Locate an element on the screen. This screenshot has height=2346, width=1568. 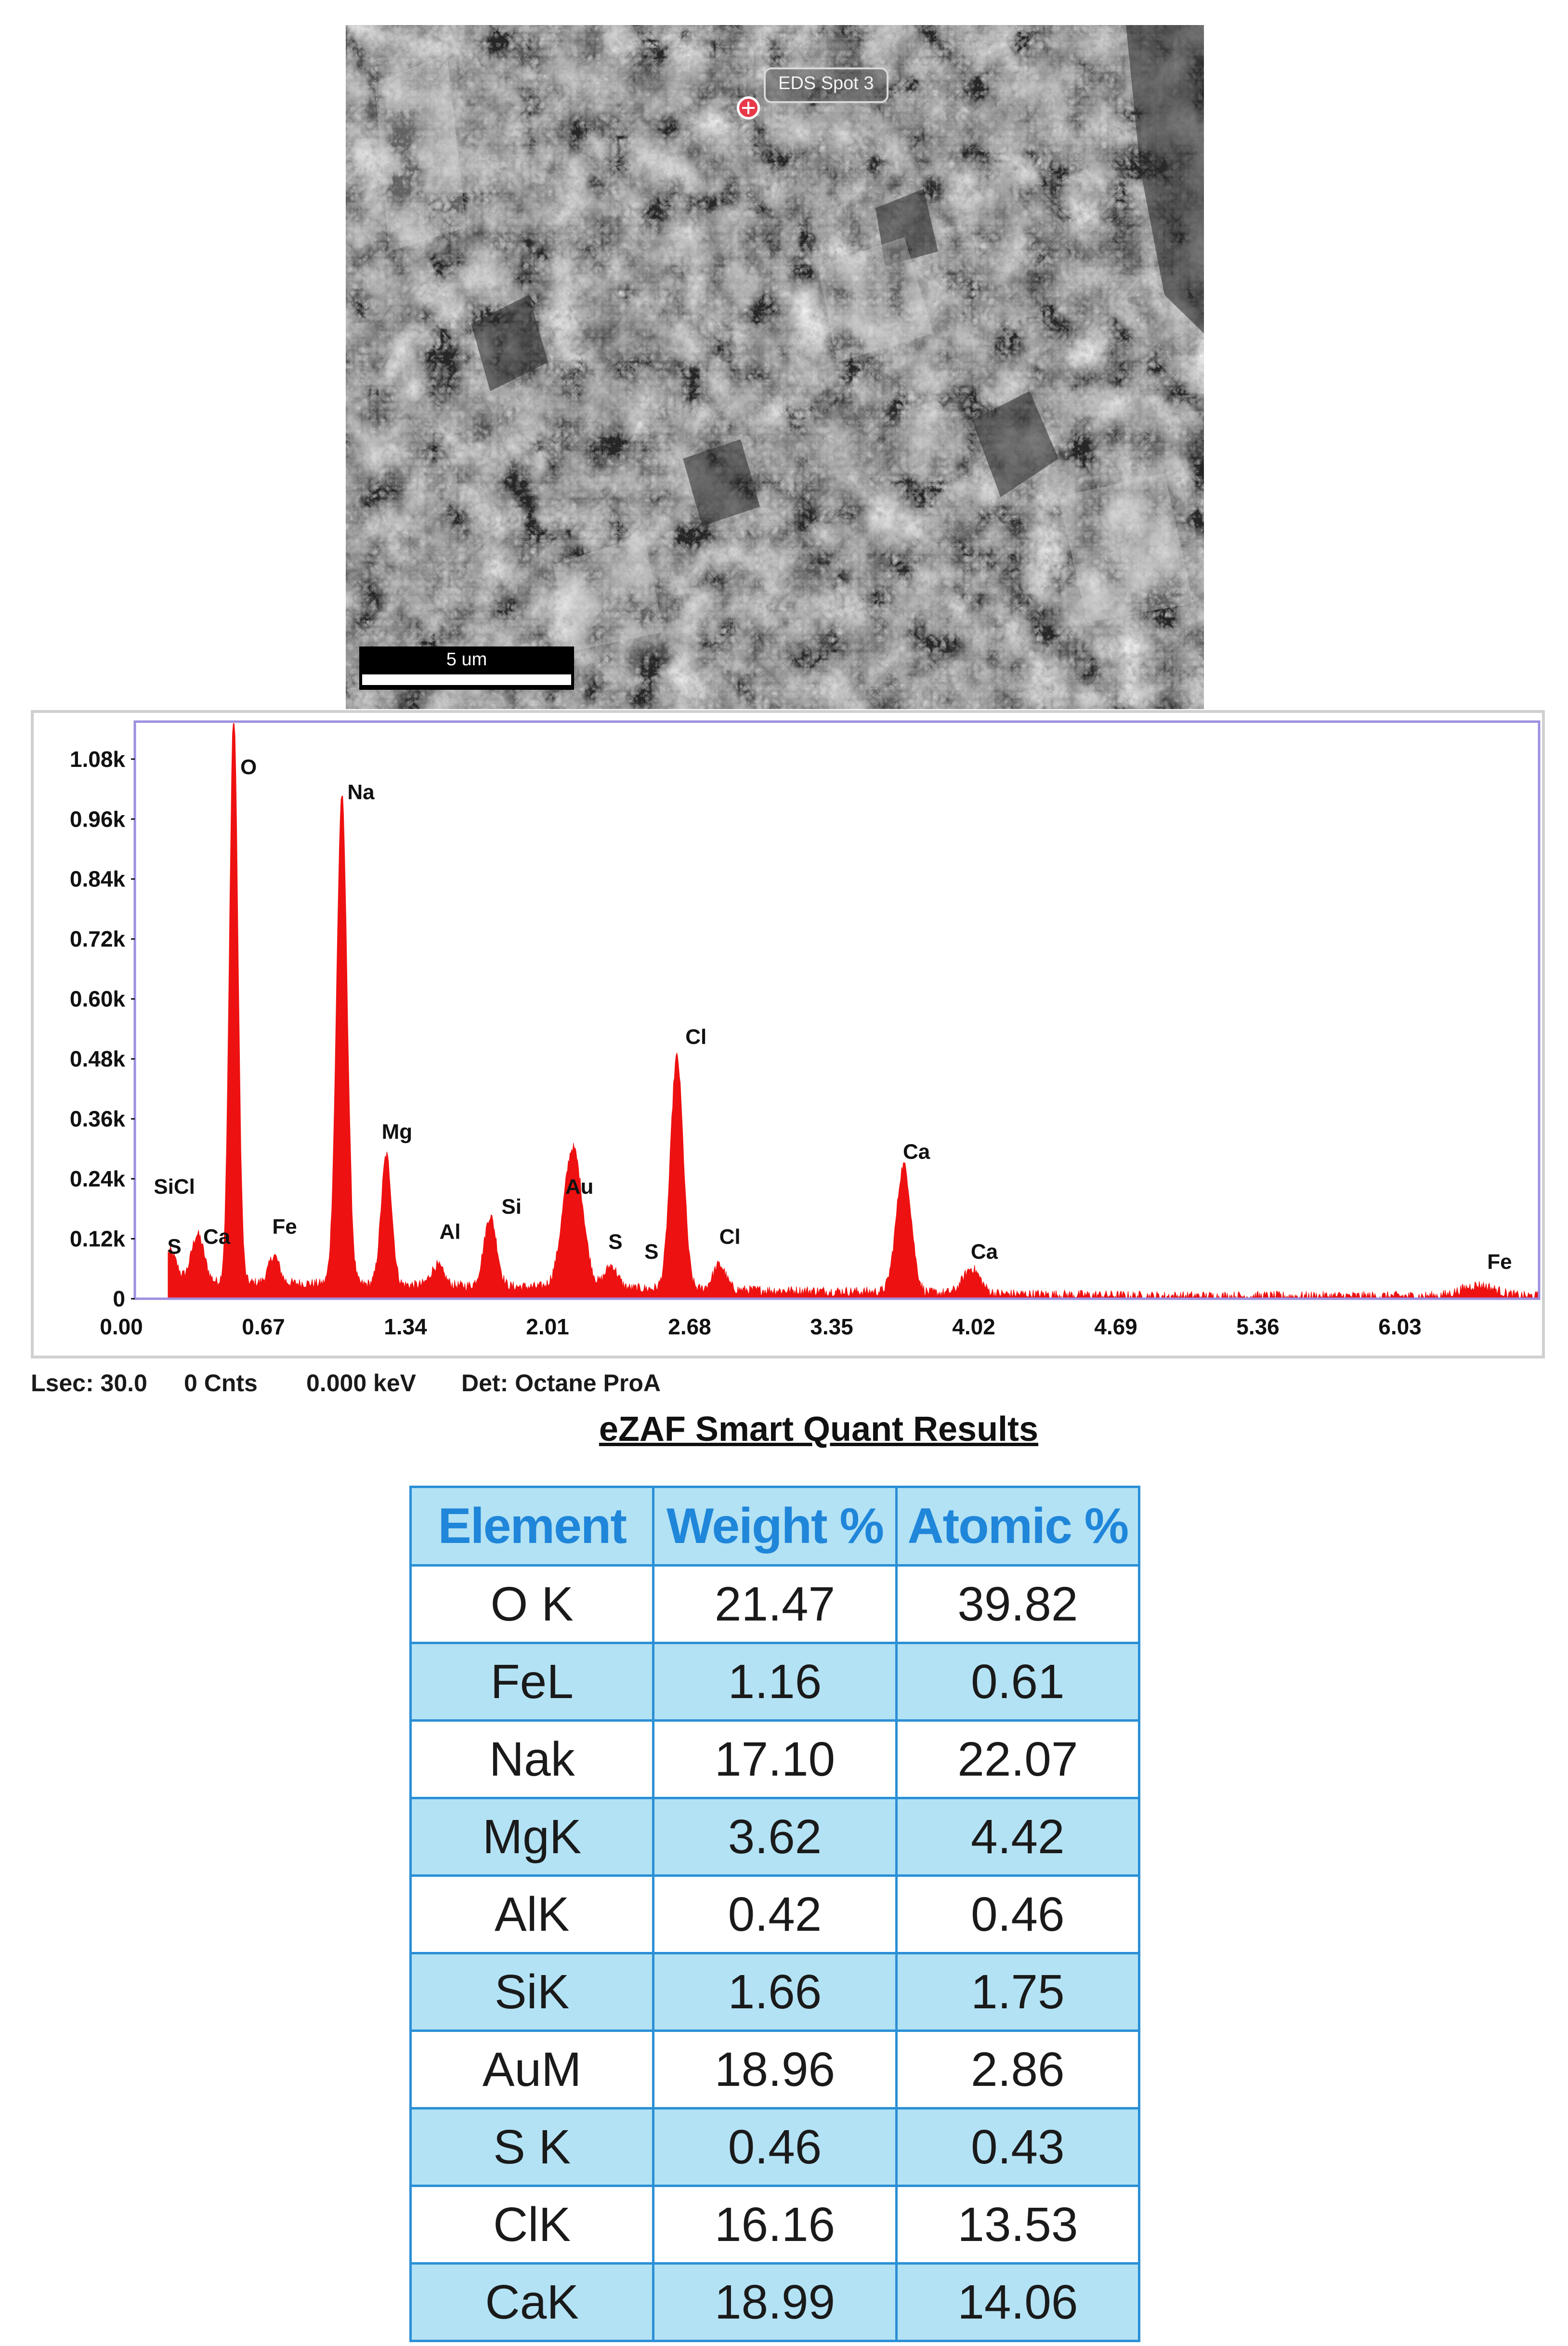
weight-cell: 1.66 is located at coordinates (775, 1992).